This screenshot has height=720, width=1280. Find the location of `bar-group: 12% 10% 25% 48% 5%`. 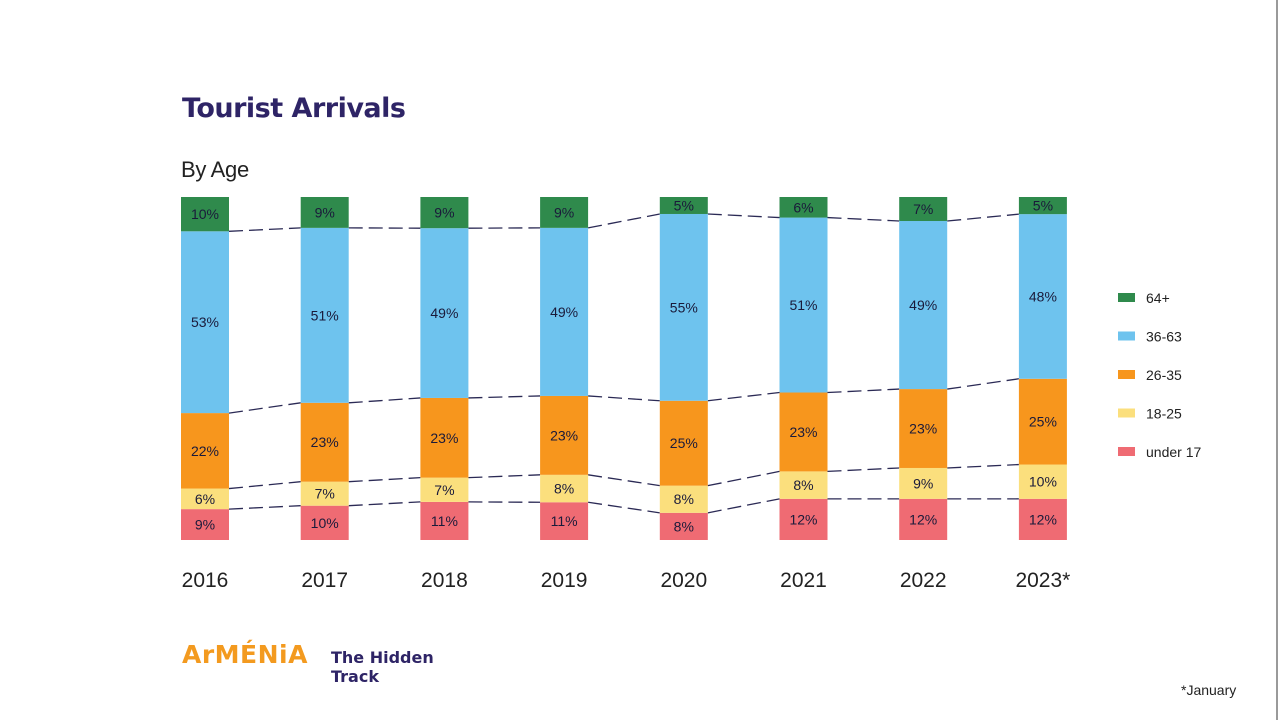

bar-group: 12% 10% 25% 48% 5% is located at coordinates (1042, 368).